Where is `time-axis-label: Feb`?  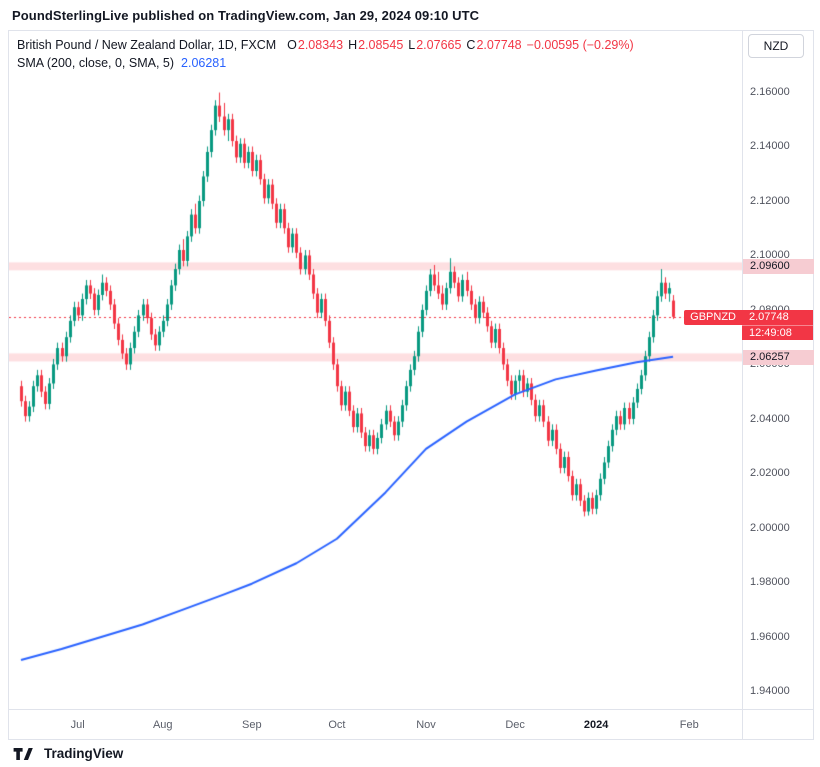 time-axis-label: Feb is located at coordinates (689, 725).